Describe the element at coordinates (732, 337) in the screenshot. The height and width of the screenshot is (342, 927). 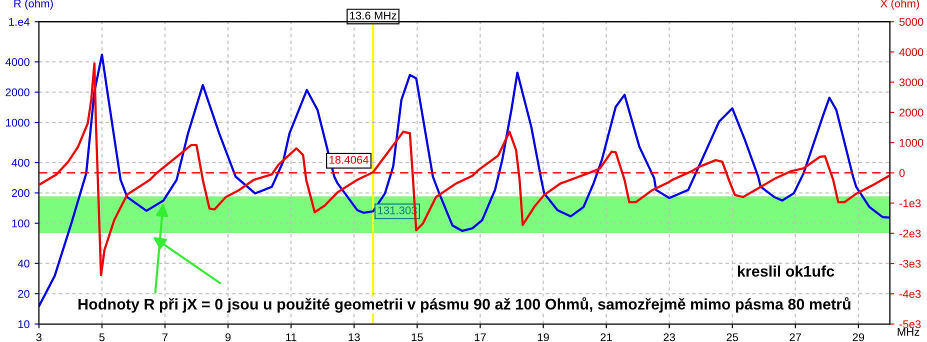
I see `x-tick-label: 25` at that location.